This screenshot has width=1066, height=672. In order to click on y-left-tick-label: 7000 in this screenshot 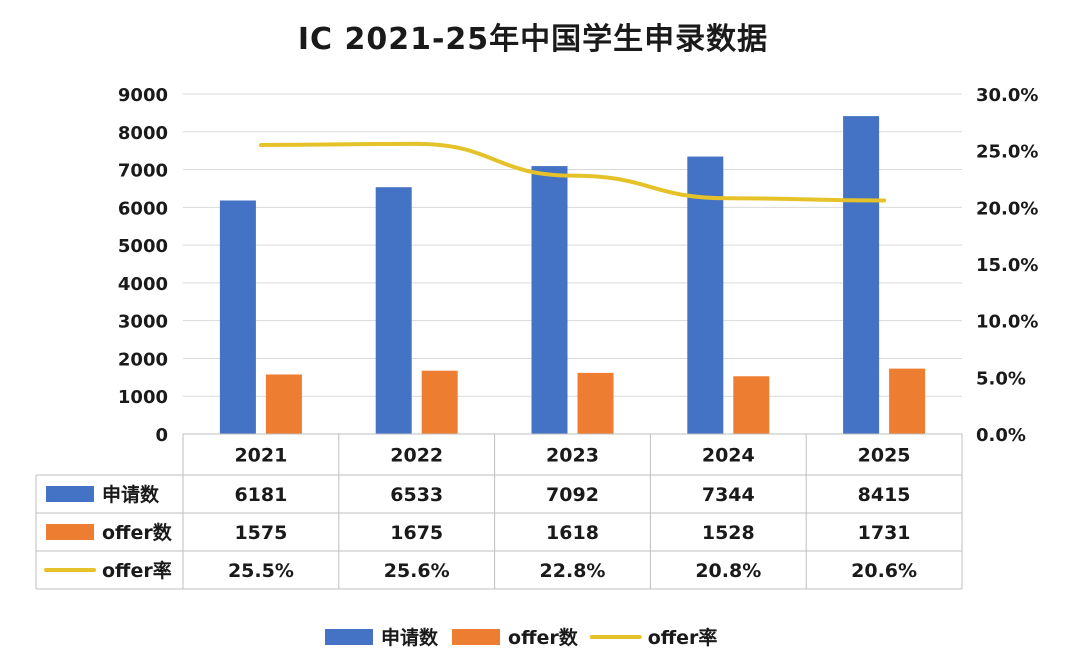, I will do `click(143, 171)`.